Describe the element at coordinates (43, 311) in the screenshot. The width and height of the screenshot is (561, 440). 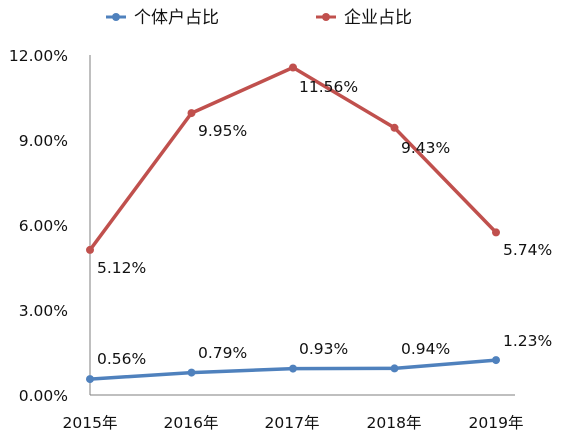
I see `y-tick-label: 3.00%` at that location.